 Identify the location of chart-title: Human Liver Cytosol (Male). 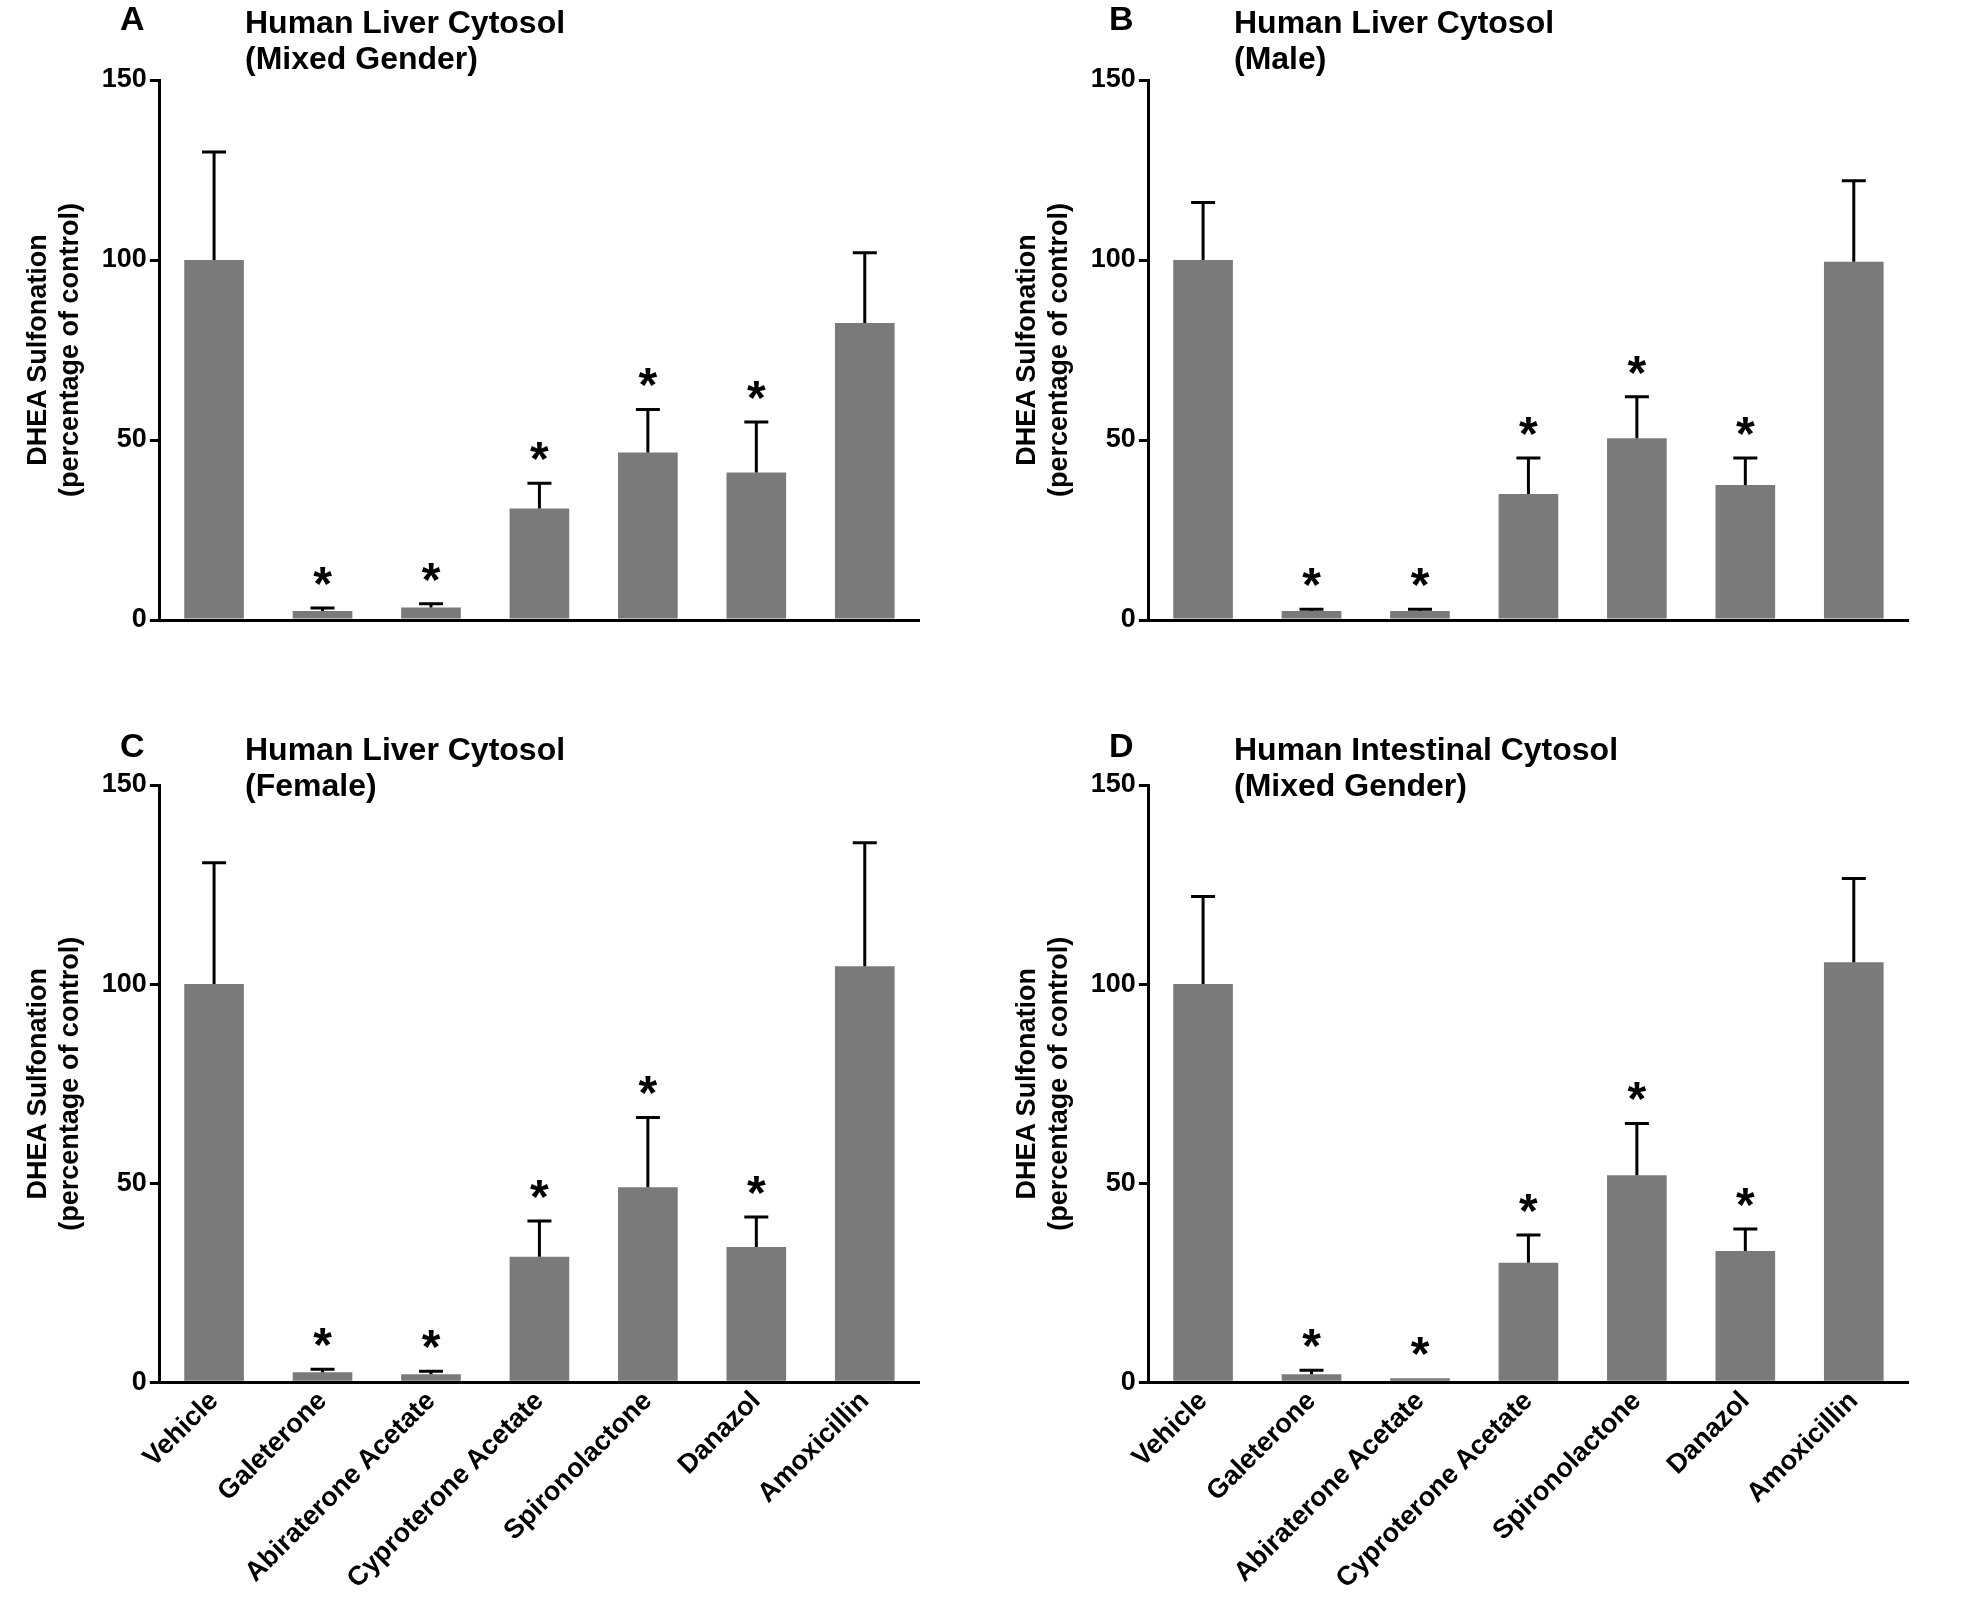
(1394, 39).